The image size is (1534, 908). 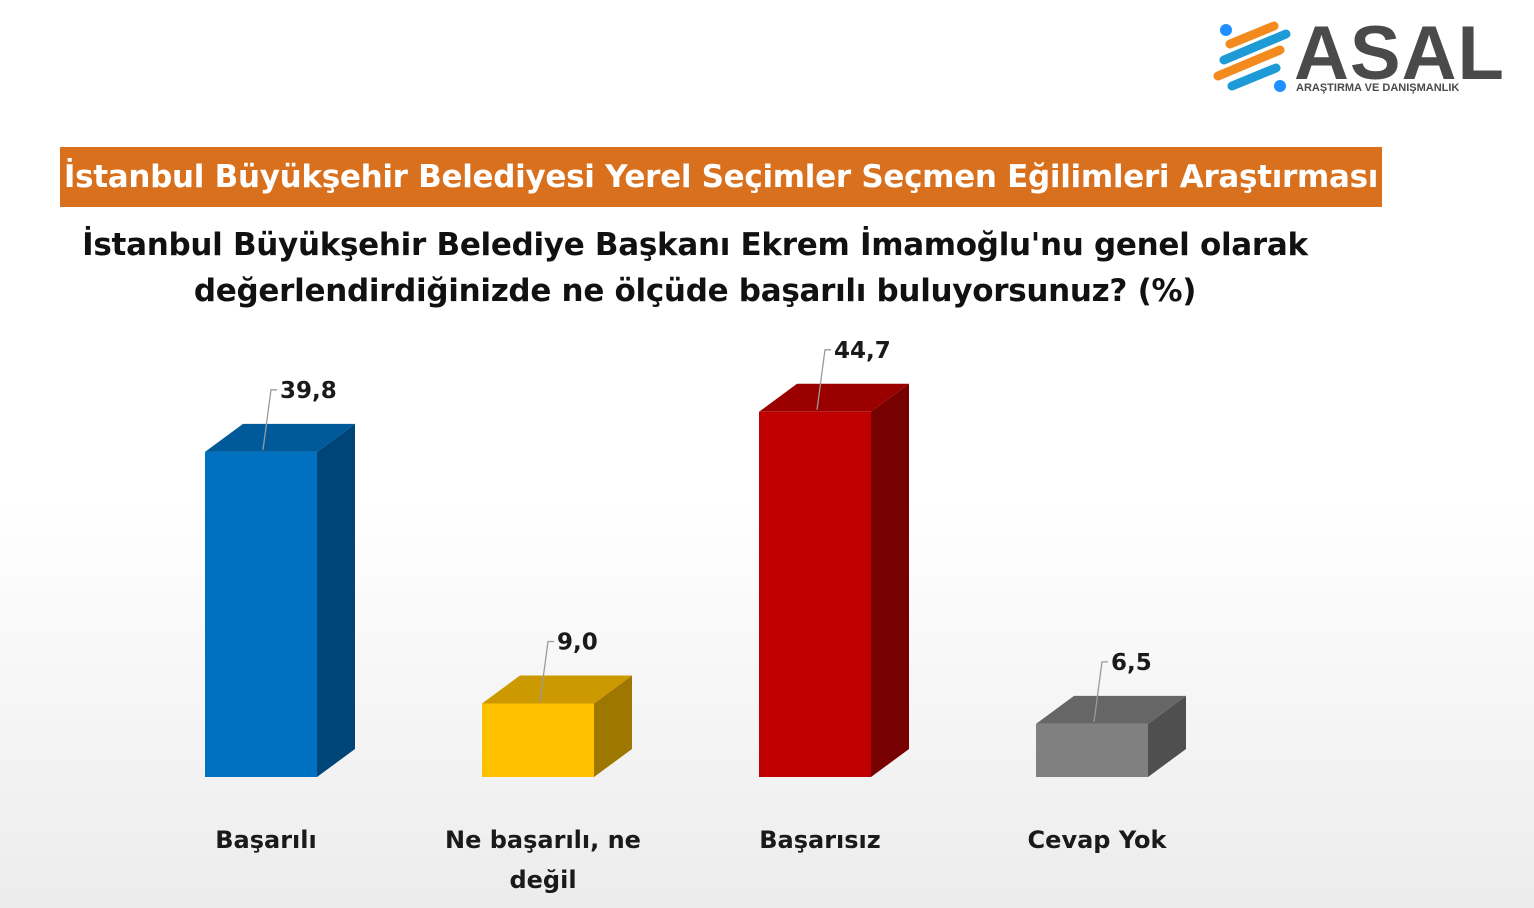 I want to click on category-label: Başarılı, so click(x=266, y=840).